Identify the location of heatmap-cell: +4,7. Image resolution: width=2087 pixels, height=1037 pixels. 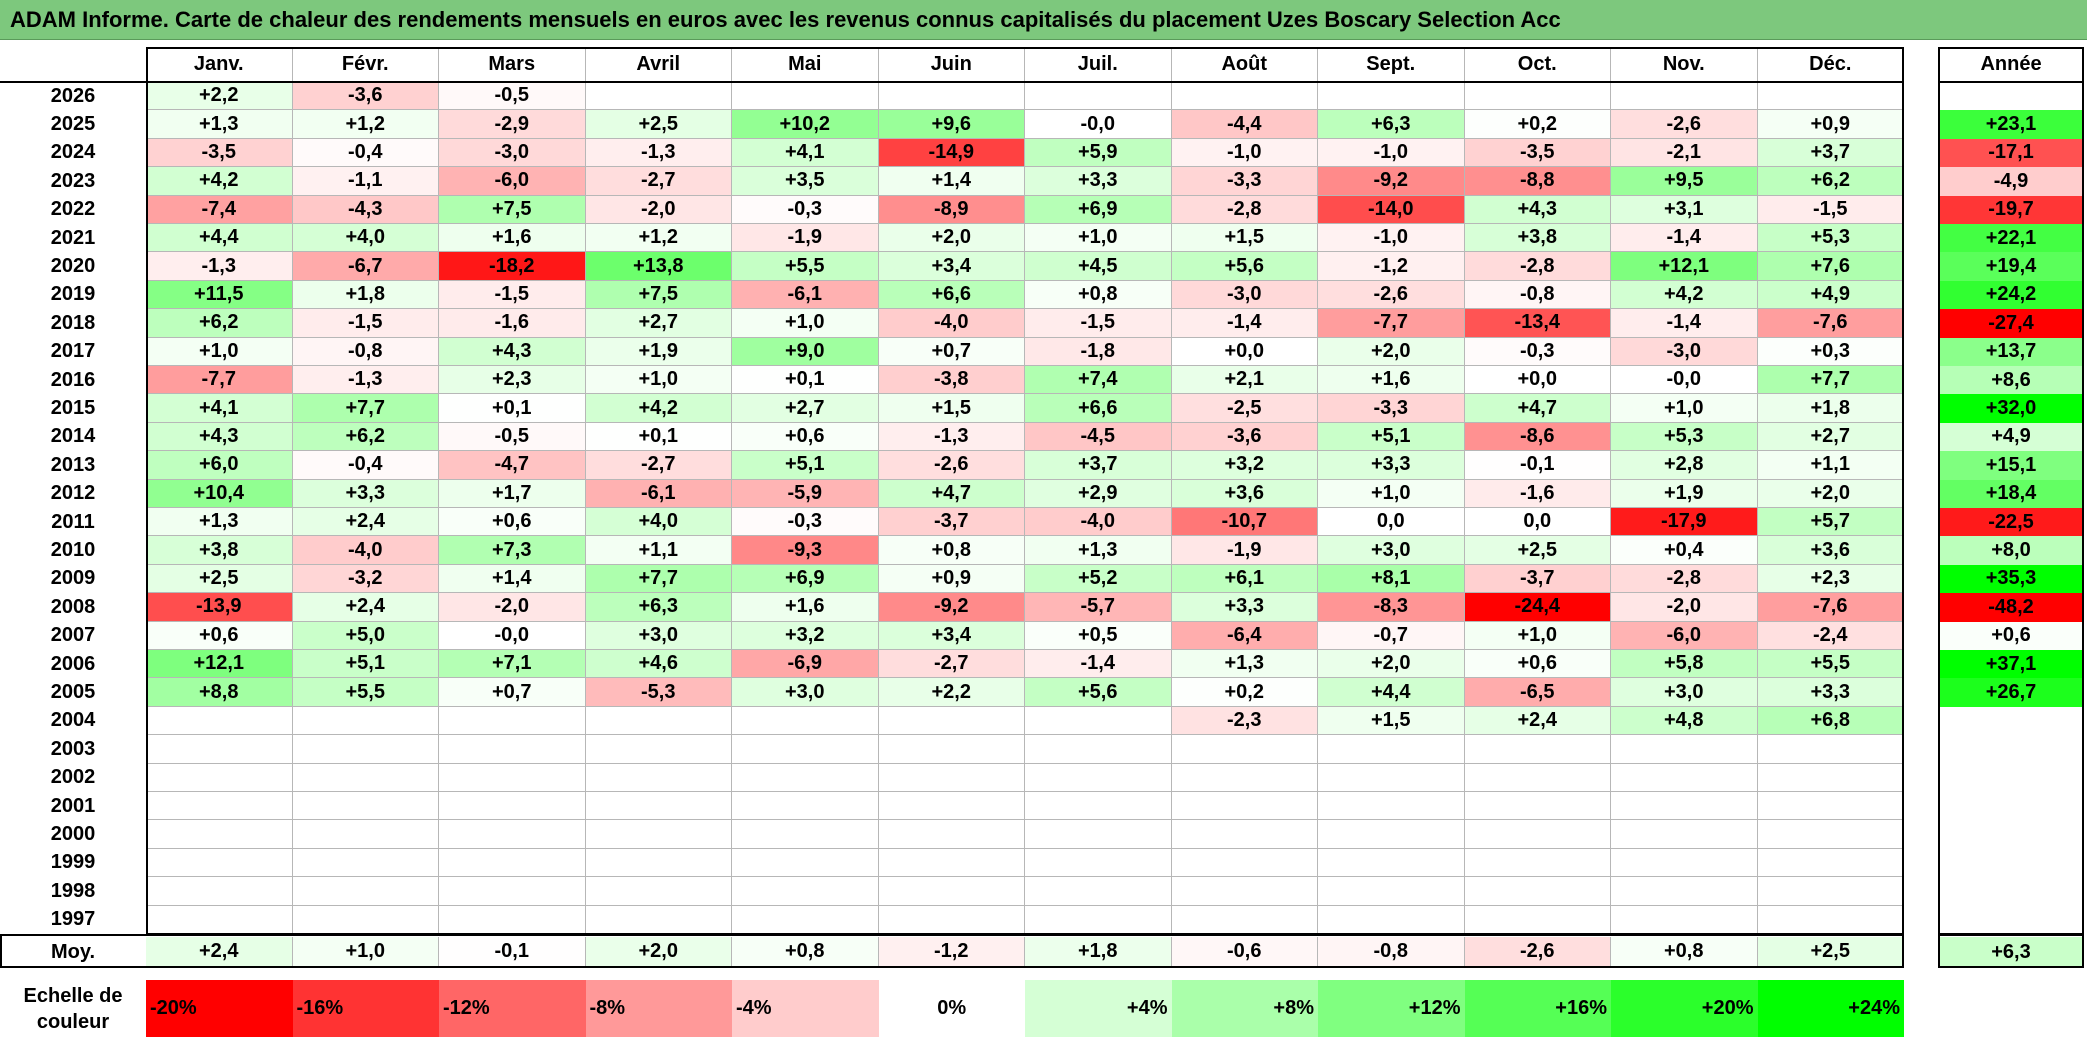
(1537, 408).